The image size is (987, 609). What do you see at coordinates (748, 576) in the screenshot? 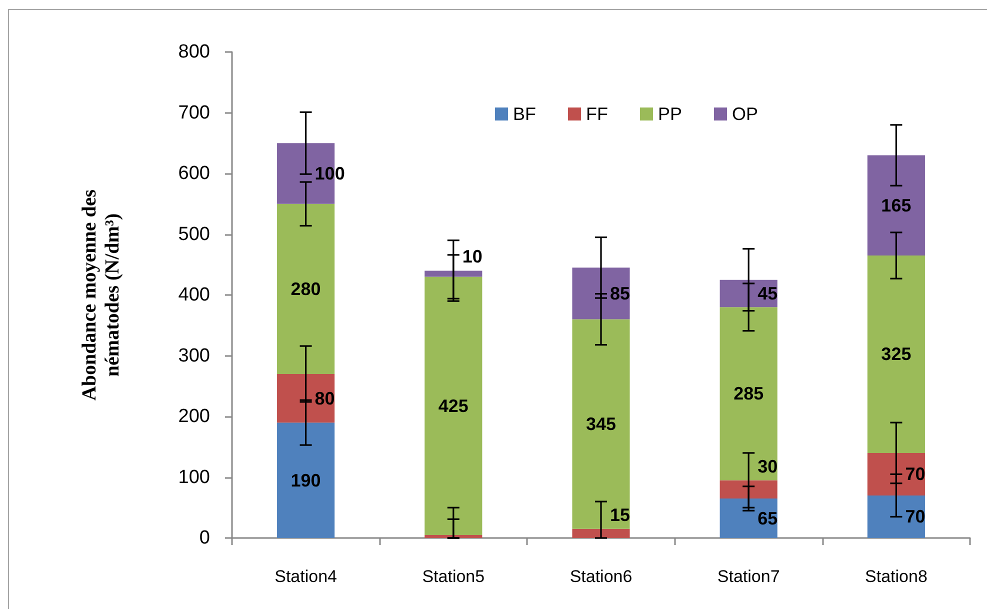
I see `x-tick-label: Station7` at bounding box center [748, 576].